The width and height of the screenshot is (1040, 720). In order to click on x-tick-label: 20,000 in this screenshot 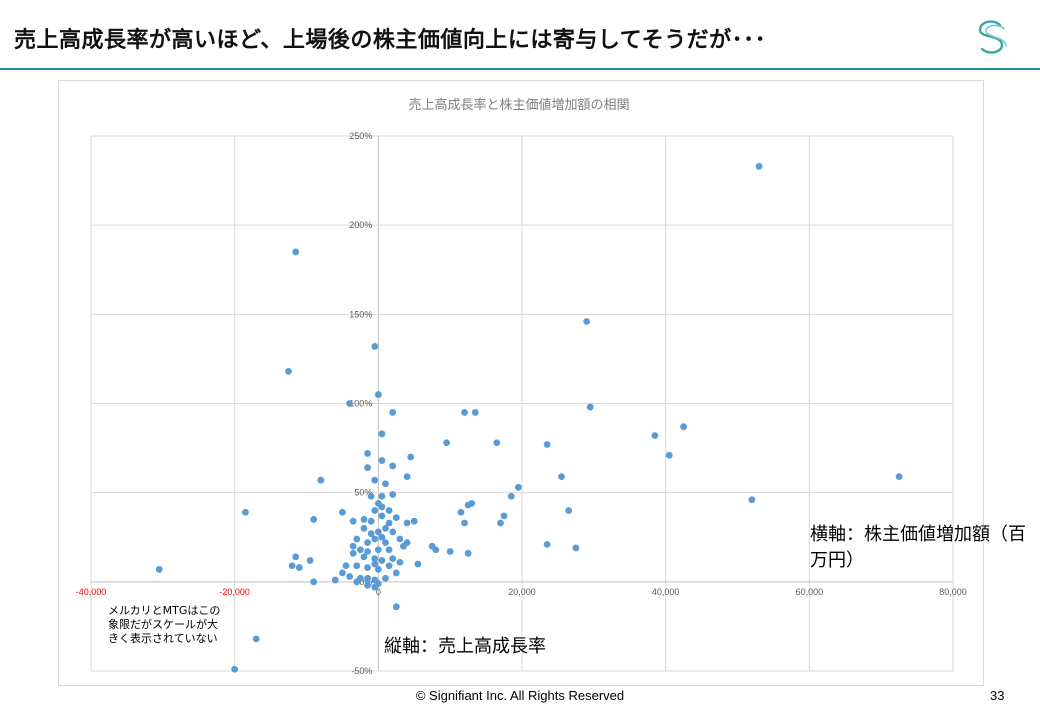, I will do `click(522, 592)`.